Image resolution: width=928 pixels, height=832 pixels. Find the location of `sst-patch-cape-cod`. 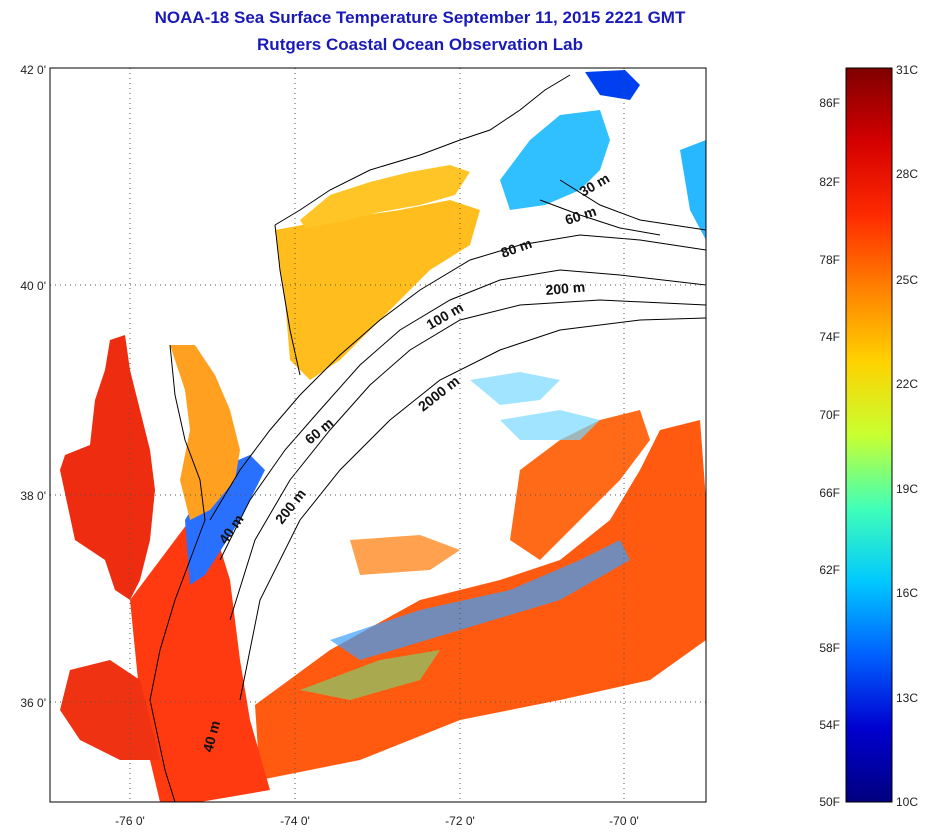

sst-patch-cape-cod is located at coordinates (612, 85).